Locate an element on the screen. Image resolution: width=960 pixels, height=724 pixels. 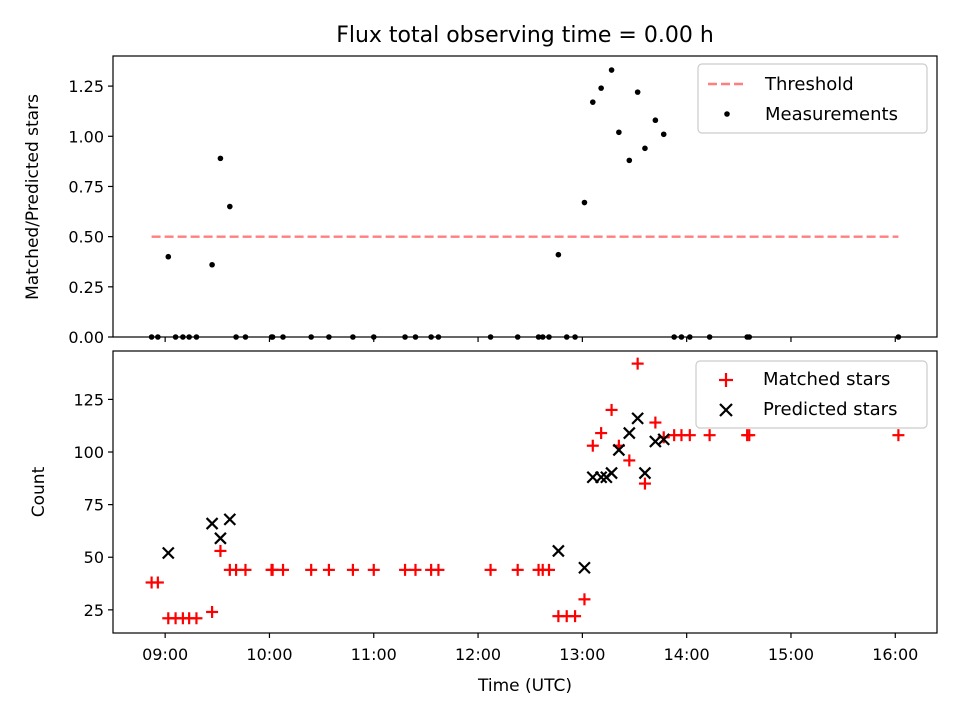
legend-predicted-label: Predicted stars is located at coordinates (830, 409).